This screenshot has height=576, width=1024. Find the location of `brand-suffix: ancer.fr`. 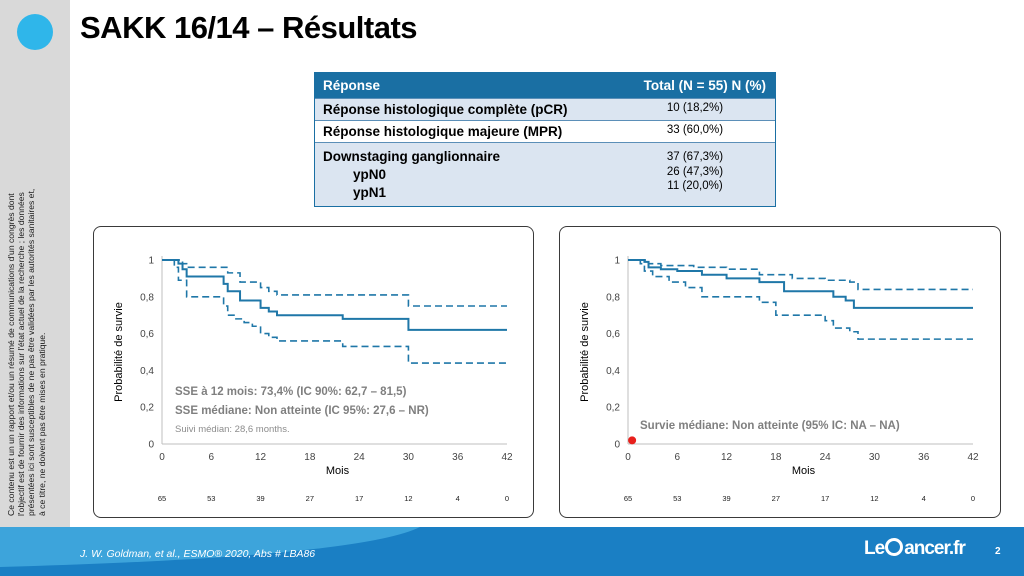

brand-suffix: ancer.fr is located at coordinates (935, 548).